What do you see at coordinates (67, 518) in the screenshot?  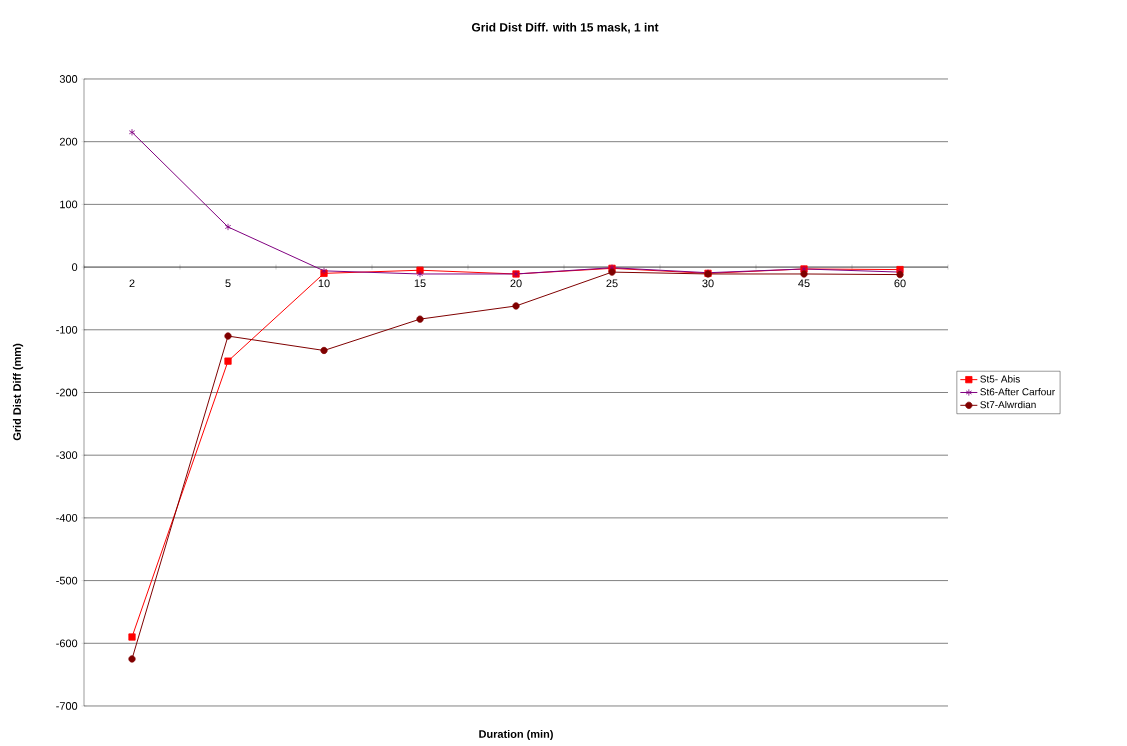 I see `y-tick-label: -400` at bounding box center [67, 518].